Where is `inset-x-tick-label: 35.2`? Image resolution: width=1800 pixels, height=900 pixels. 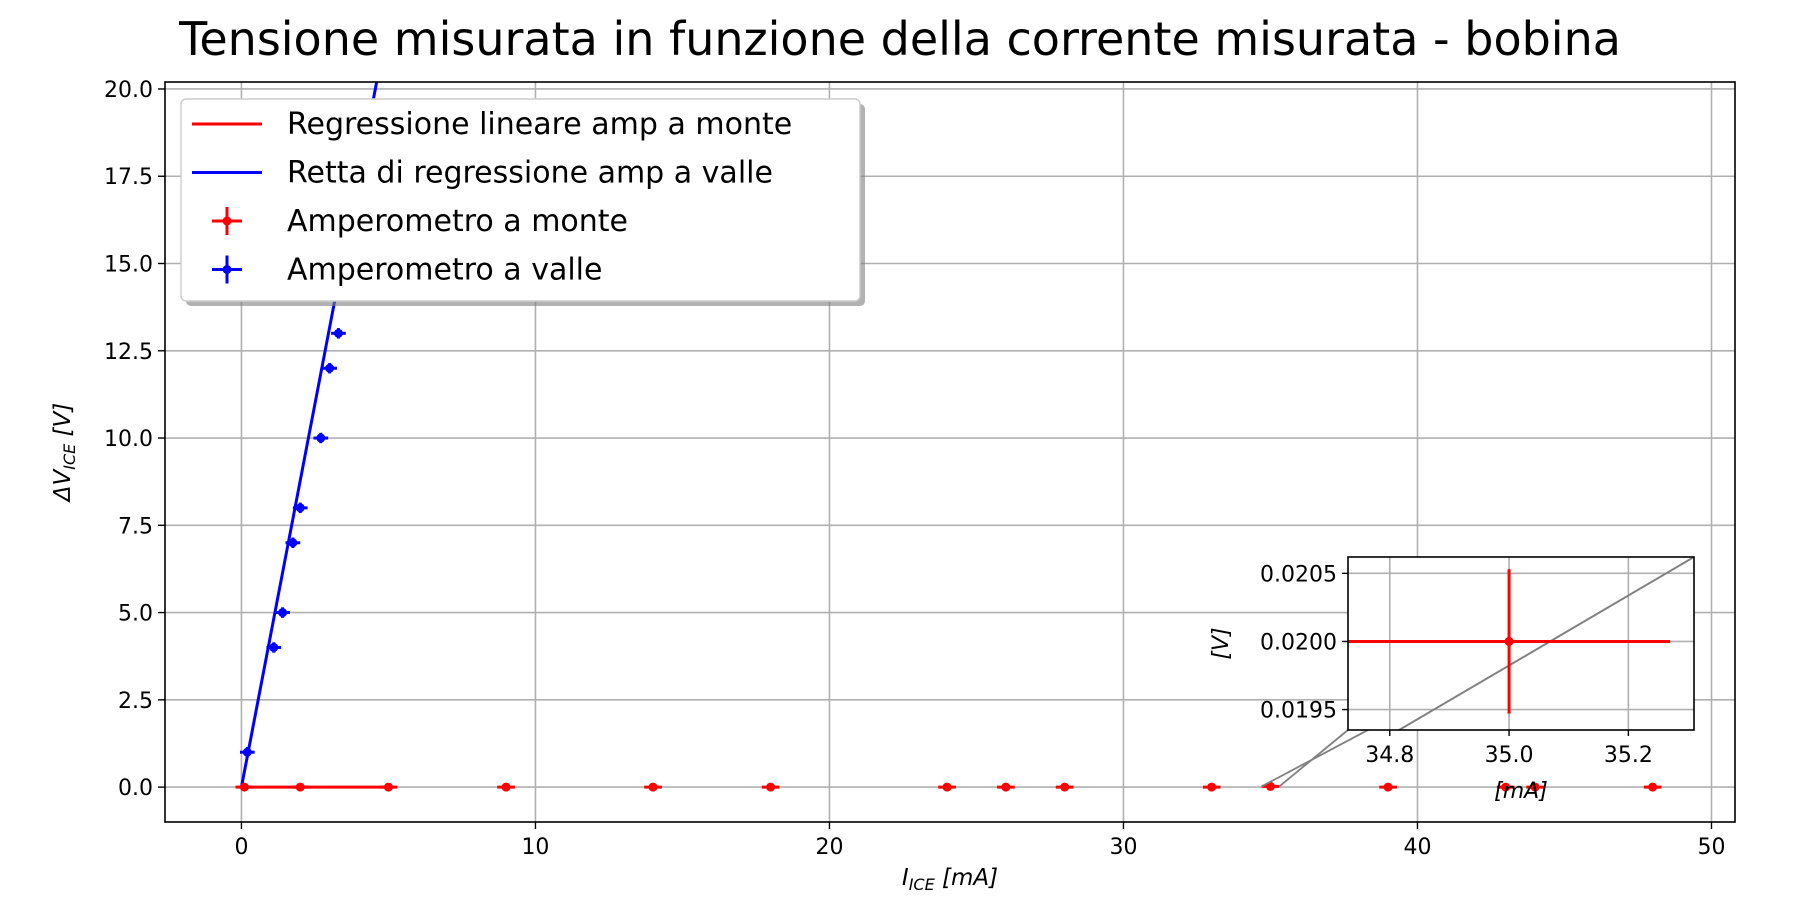
inset-x-tick-label: 35.2 is located at coordinates (1628, 755).